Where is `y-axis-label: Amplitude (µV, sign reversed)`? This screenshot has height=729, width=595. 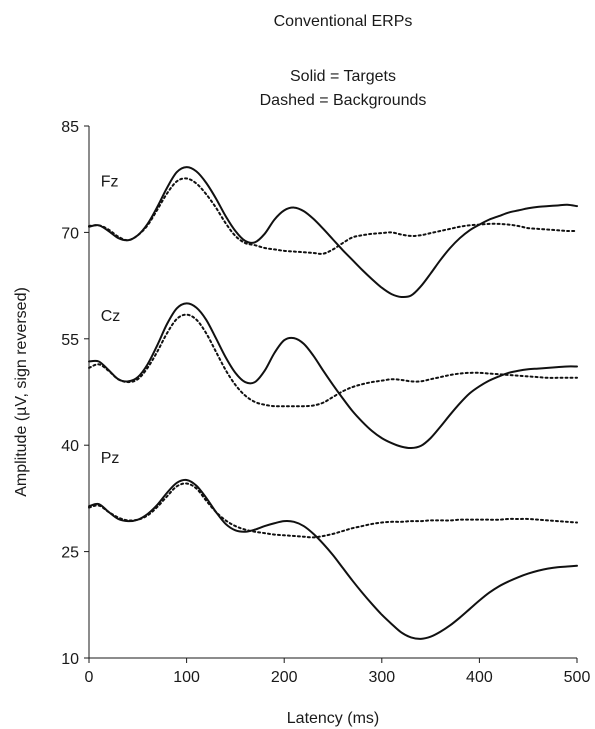
y-axis-label: Amplitude (µV, sign reversed) is located at coordinates (21, 392).